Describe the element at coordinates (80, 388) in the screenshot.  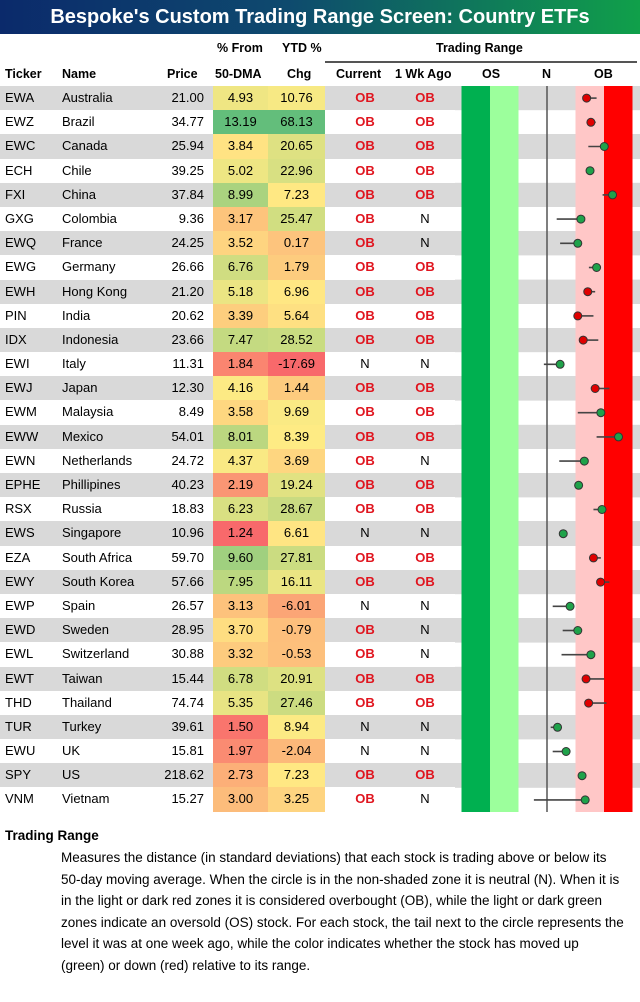
I see `country-name: Japan` at that location.